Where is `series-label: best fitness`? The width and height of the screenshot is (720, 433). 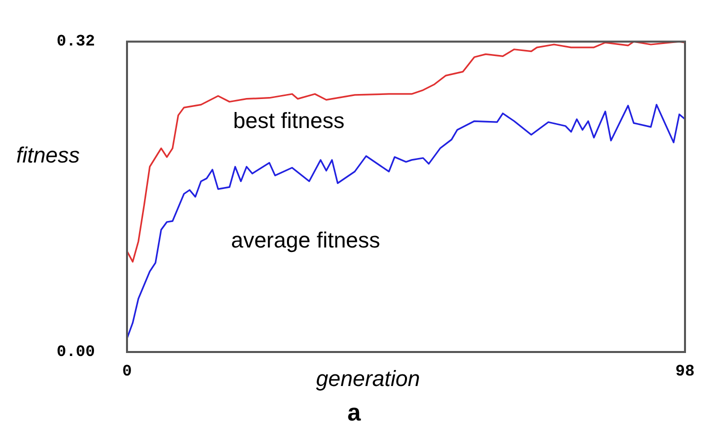
series-label: best fitness is located at coordinates (288, 121).